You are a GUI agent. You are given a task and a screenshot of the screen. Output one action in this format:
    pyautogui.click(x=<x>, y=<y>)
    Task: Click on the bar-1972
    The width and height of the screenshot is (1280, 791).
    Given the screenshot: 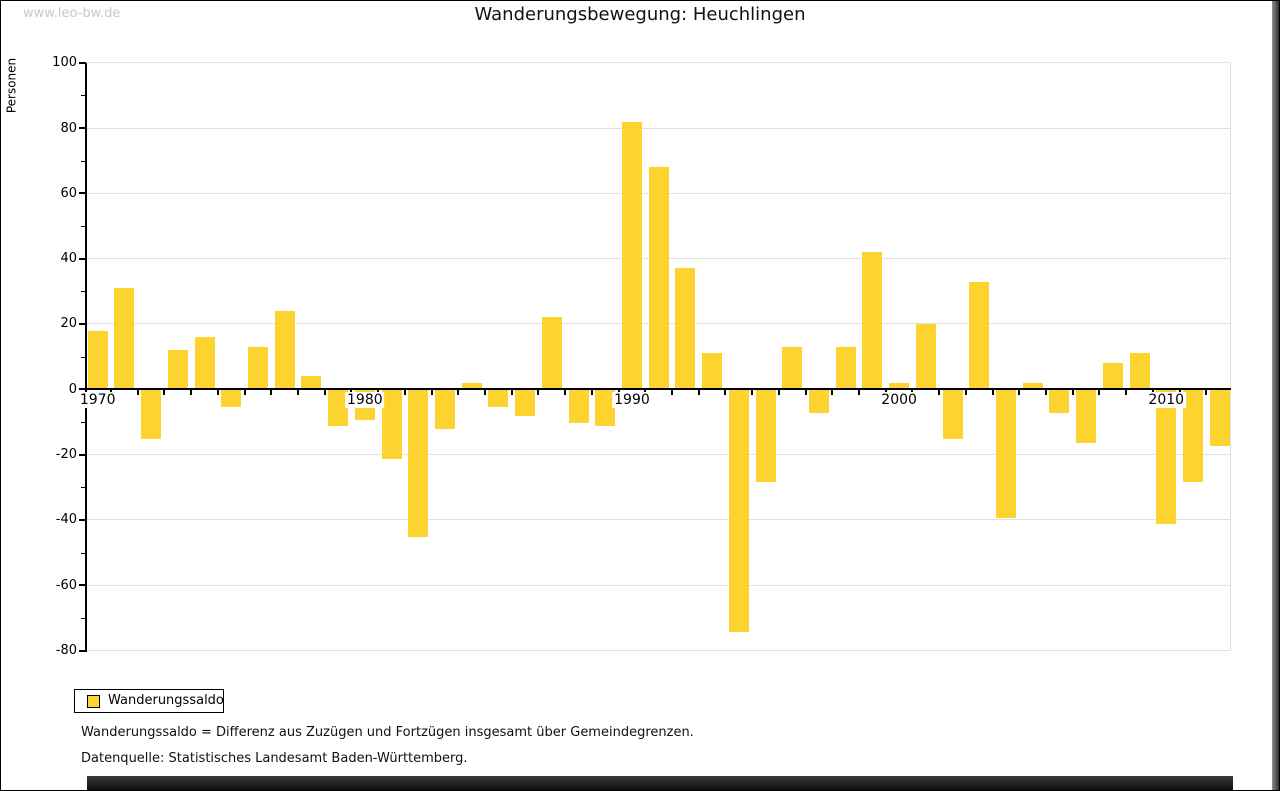 What is the action you would take?
    pyautogui.click(x=151, y=415)
    